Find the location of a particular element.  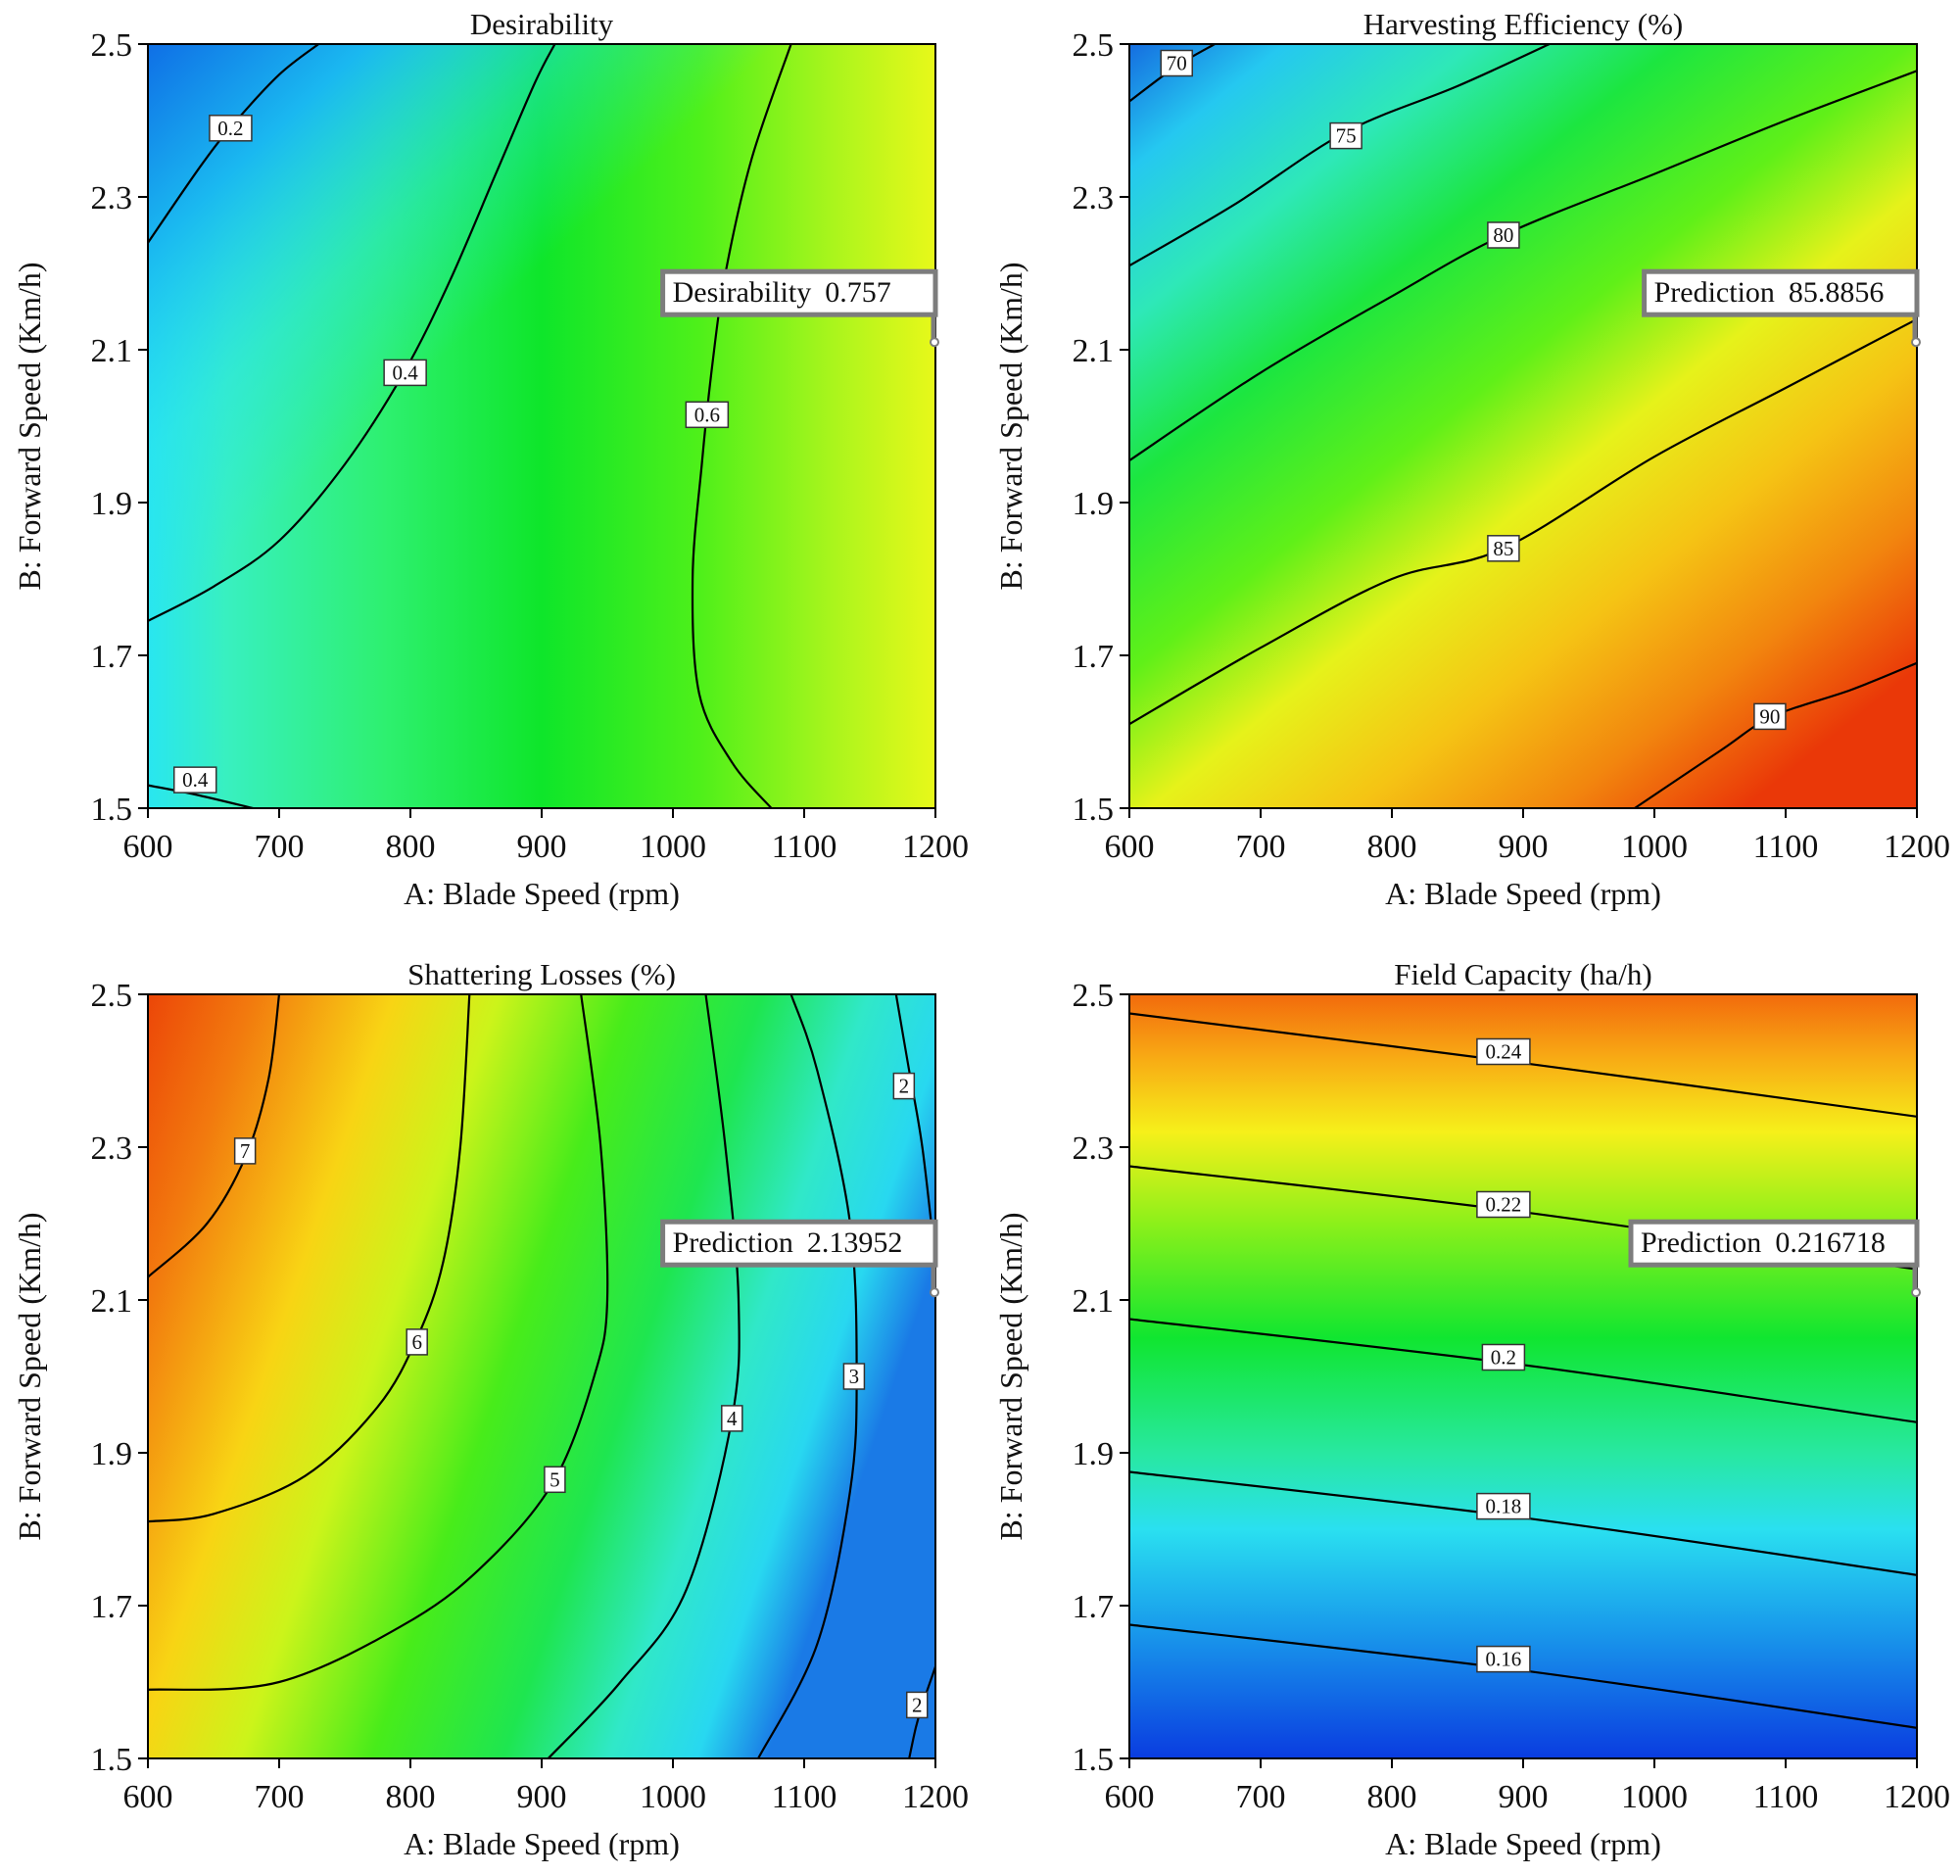

prediction-label: Desirability is located at coordinates (742, 292).